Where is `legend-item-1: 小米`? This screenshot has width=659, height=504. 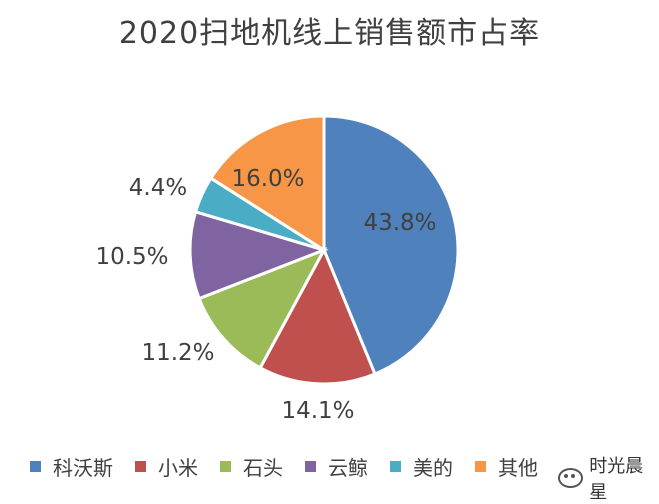 legend-item-1: 小米 is located at coordinates (166, 466).